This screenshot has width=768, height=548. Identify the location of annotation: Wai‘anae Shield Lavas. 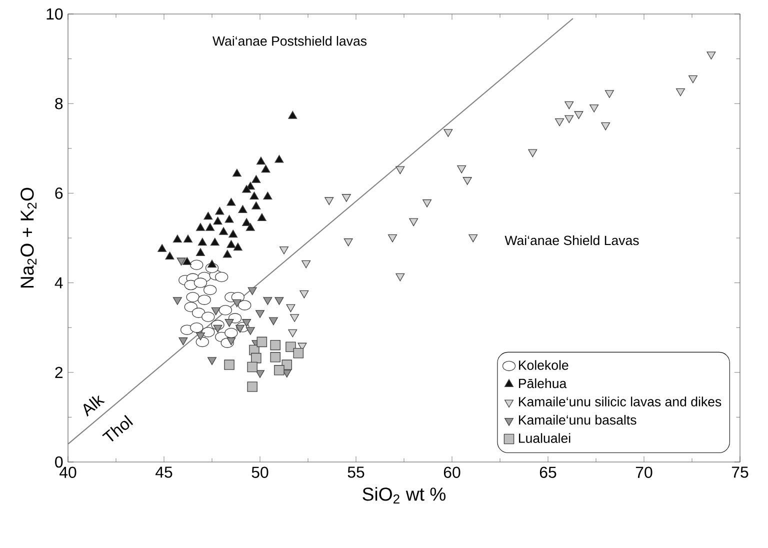
(571, 240).